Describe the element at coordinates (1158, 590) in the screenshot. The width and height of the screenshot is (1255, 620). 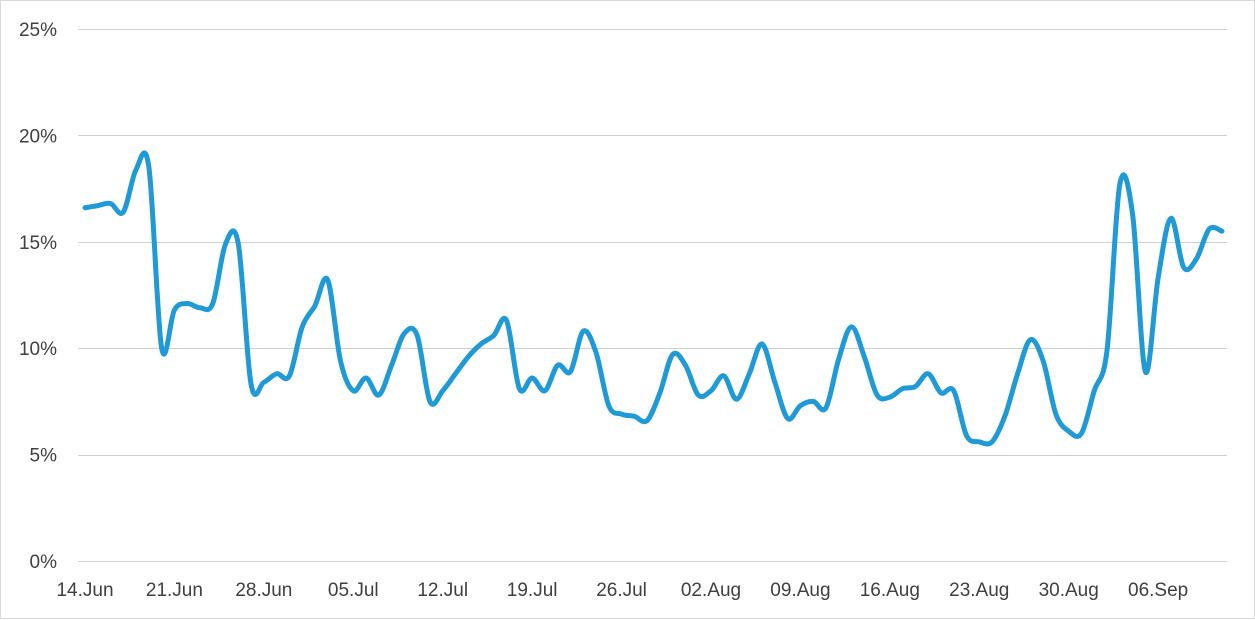
I see `x-tick-label: 06.Sep` at that location.